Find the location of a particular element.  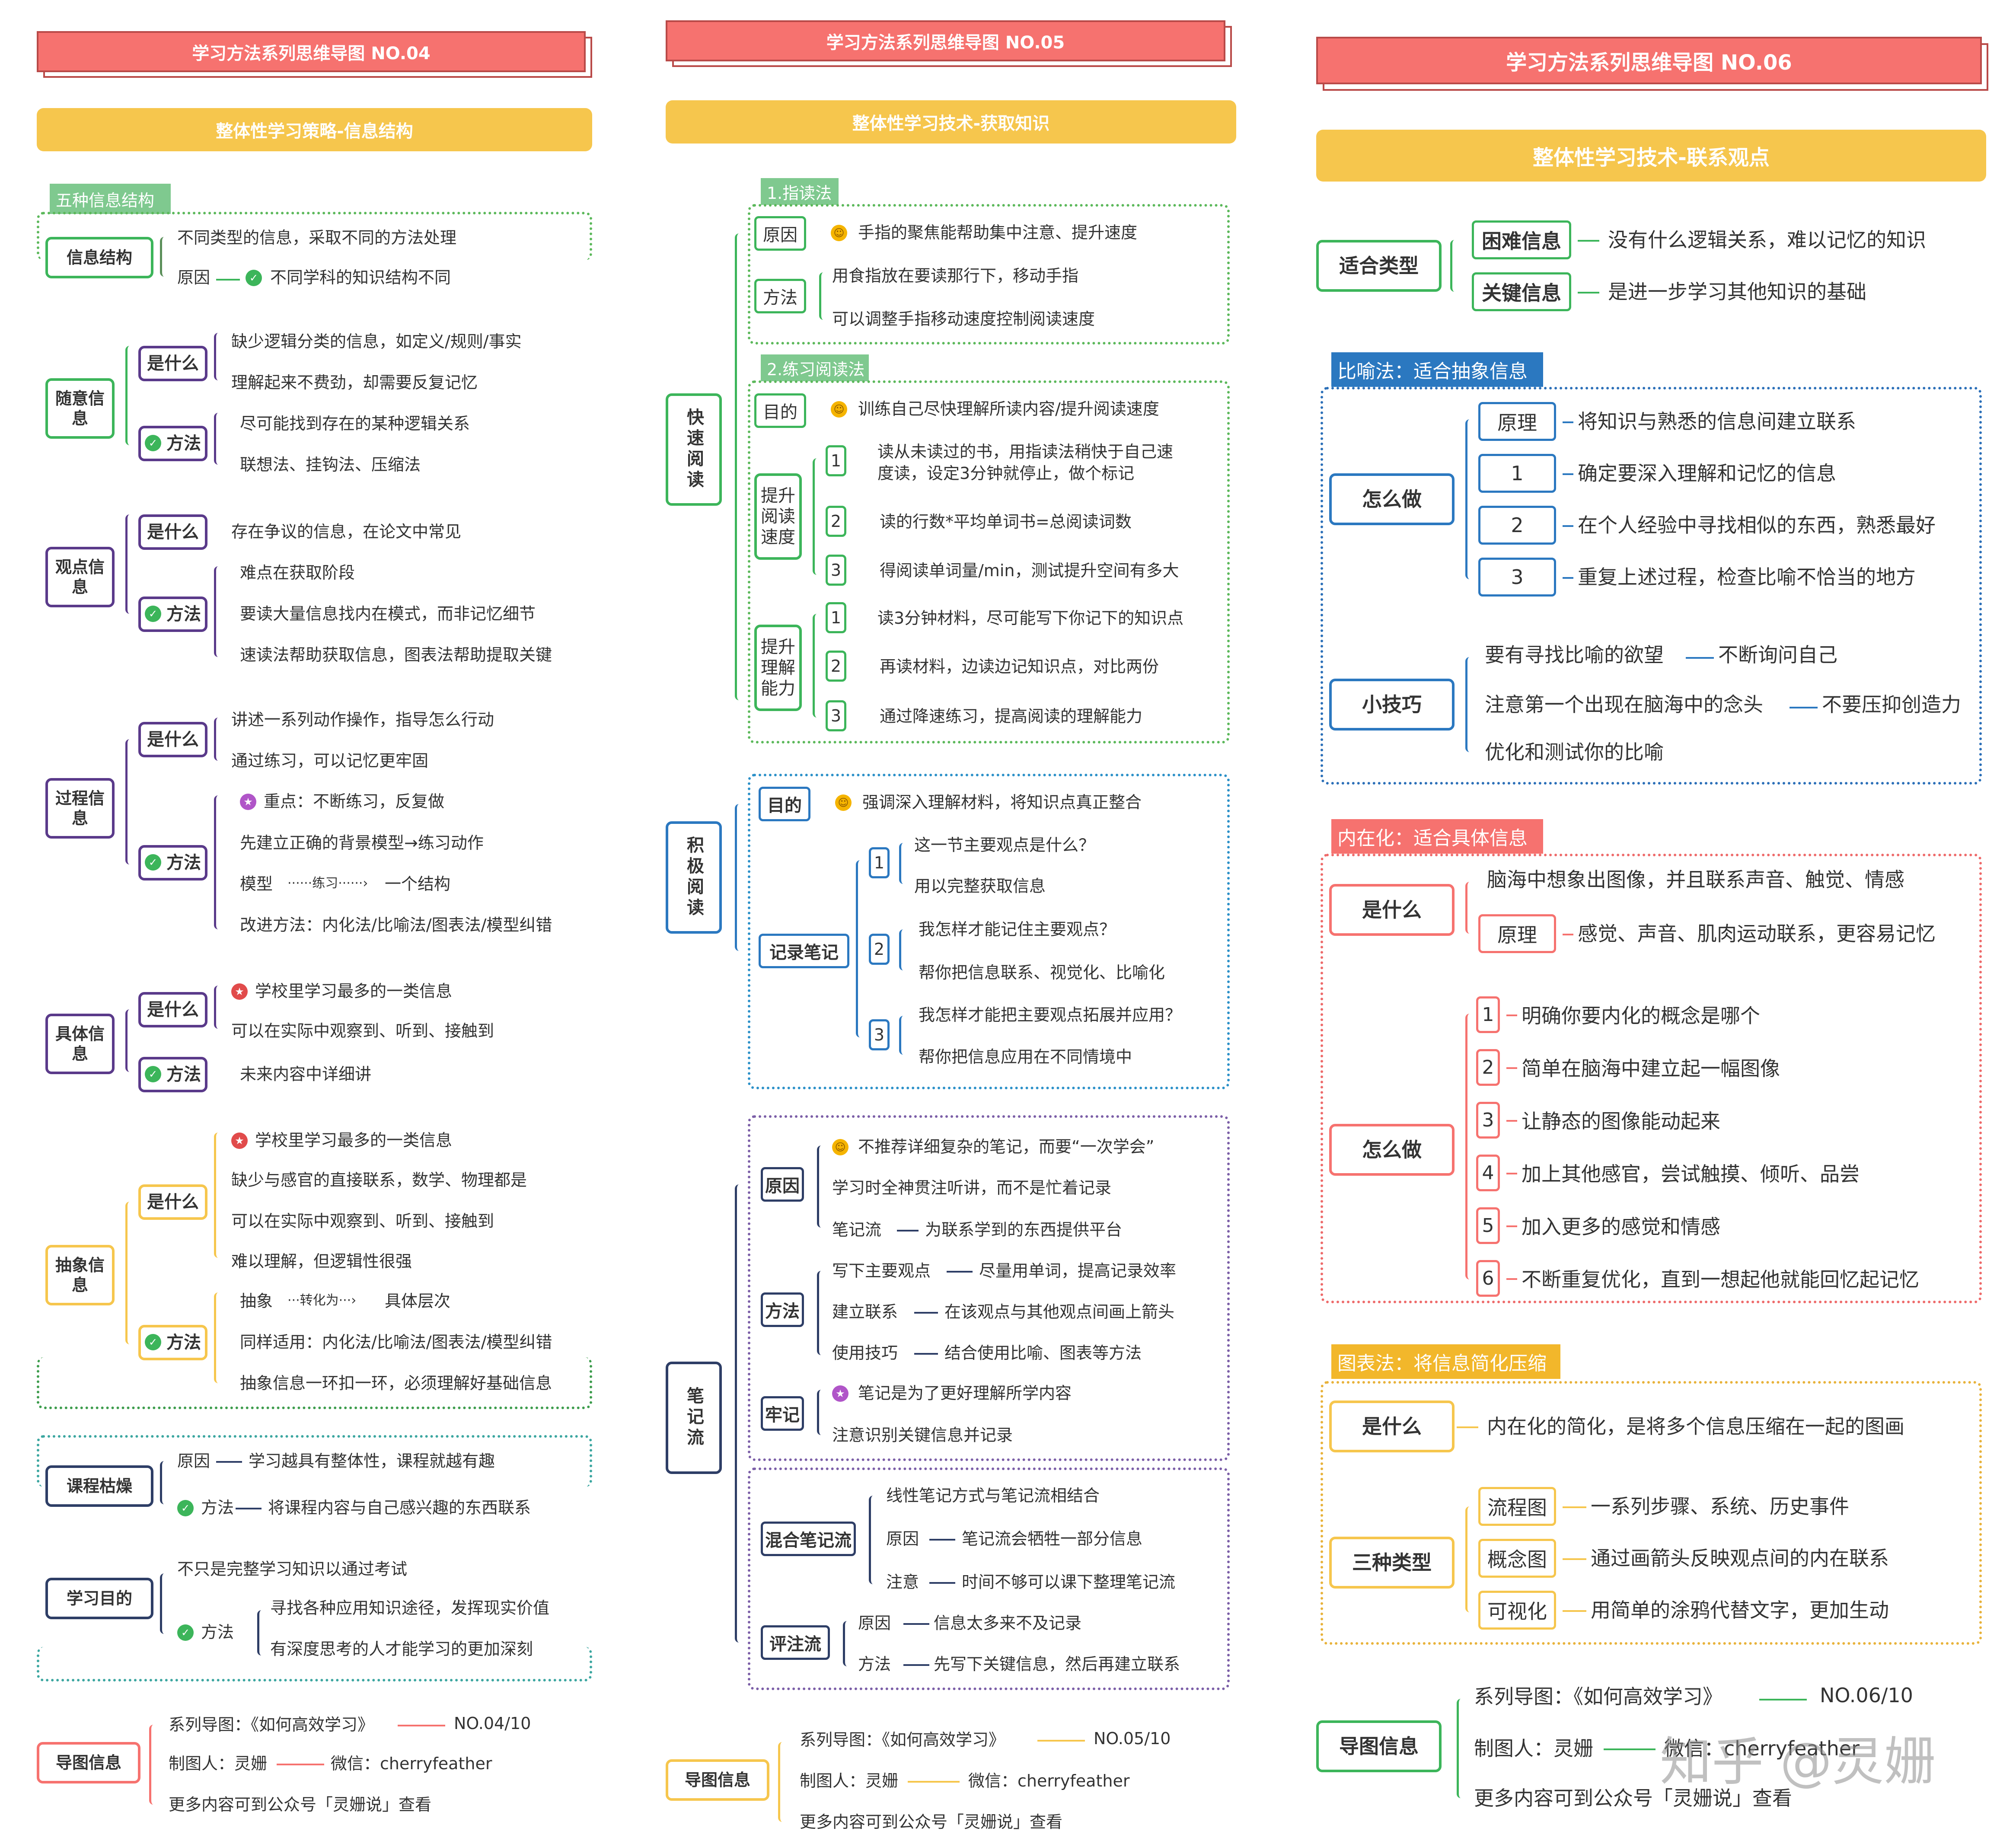

node-text: 不同类型的信息，采取不同的方法处理 is located at coordinates (317, 238).